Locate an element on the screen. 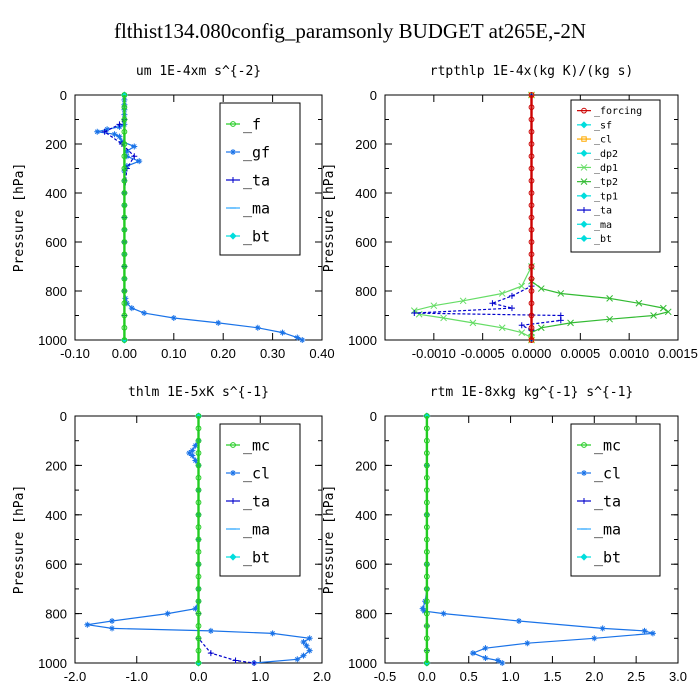  legend-marker_tp2 is located at coordinates (584, 182).